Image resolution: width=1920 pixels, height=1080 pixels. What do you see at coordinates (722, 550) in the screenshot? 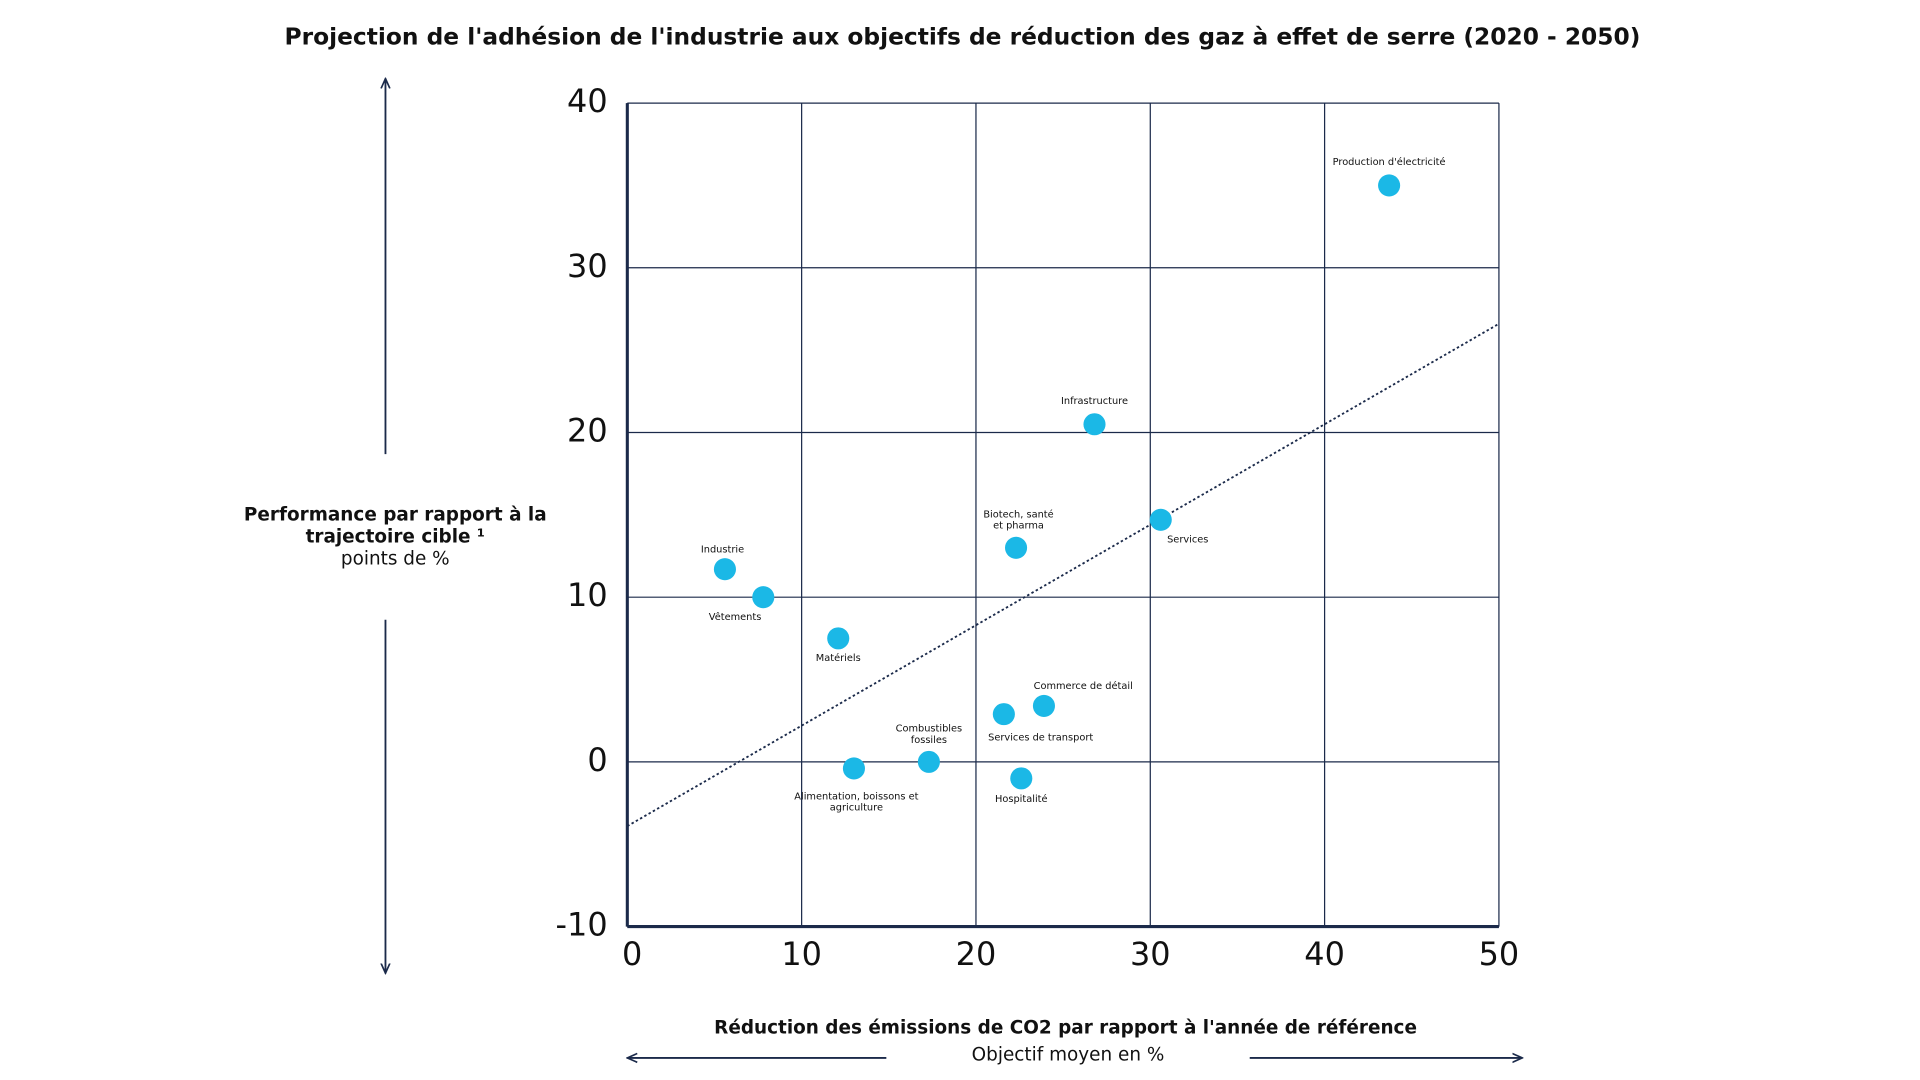
I see `point-label: Industrie` at bounding box center [722, 550].